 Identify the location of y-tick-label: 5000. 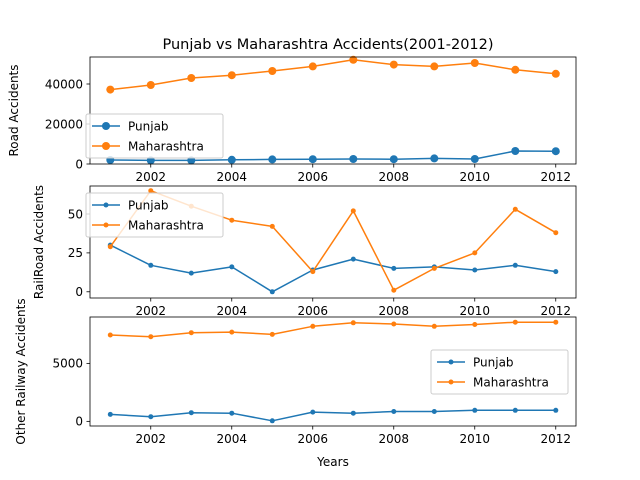
(67, 364).